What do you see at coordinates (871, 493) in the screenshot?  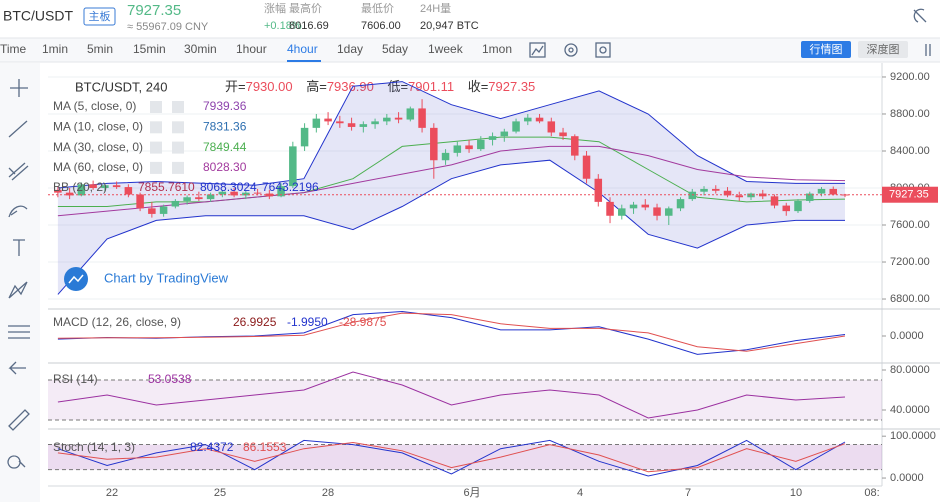 I see `x-tick-label: 08:` at bounding box center [871, 493].